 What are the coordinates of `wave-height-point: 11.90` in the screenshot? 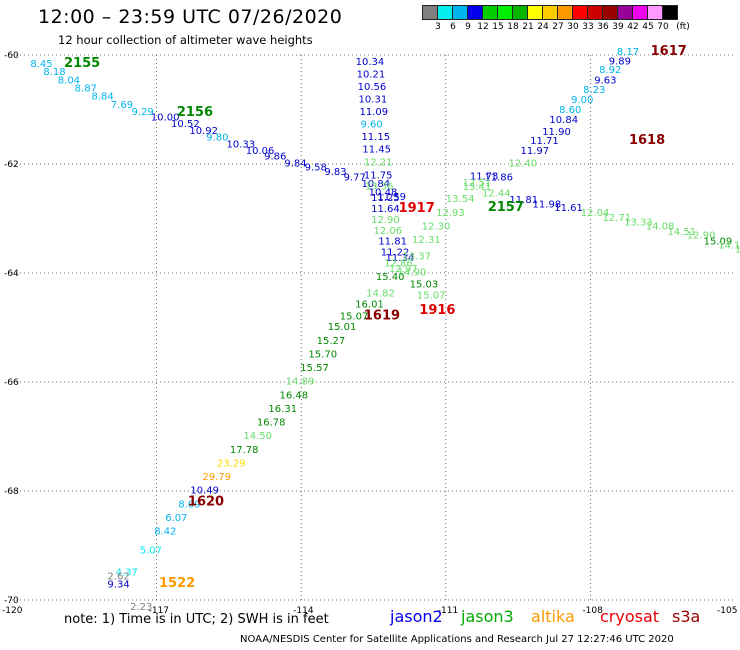 It's located at (556, 132).